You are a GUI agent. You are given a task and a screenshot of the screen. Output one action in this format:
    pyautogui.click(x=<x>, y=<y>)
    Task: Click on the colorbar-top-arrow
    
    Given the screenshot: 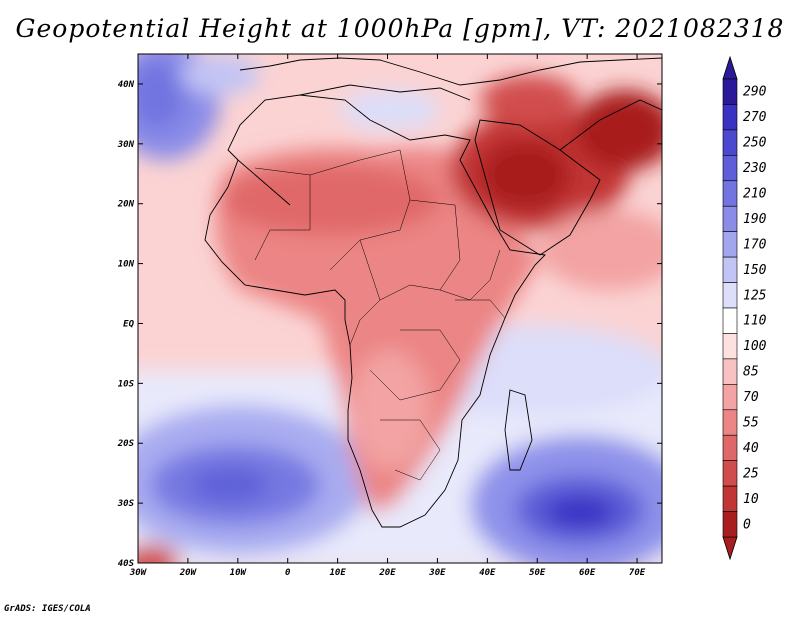 What is the action you would take?
    pyautogui.click(x=730, y=67)
    